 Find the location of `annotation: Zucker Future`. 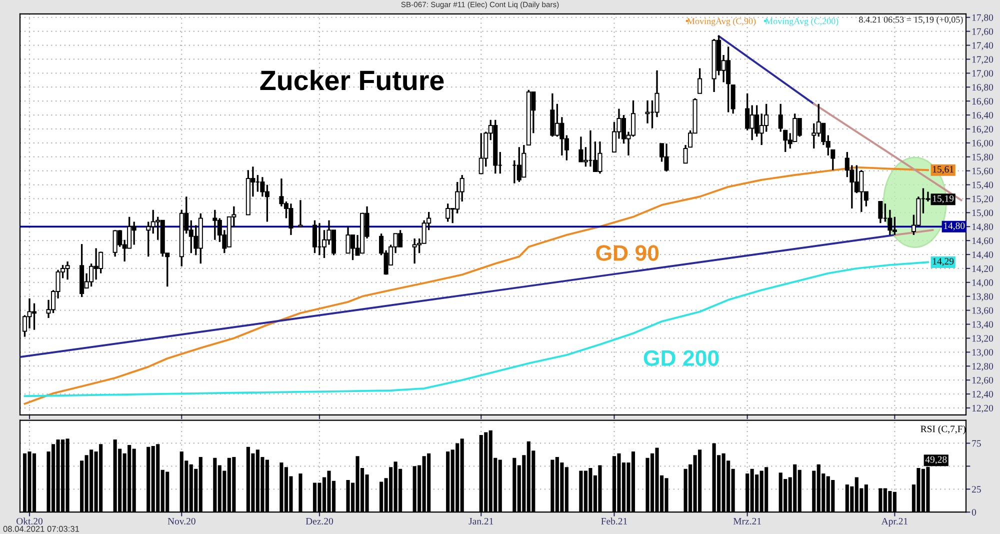

annotation: Zucker Future is located at coordinates (352, 80).